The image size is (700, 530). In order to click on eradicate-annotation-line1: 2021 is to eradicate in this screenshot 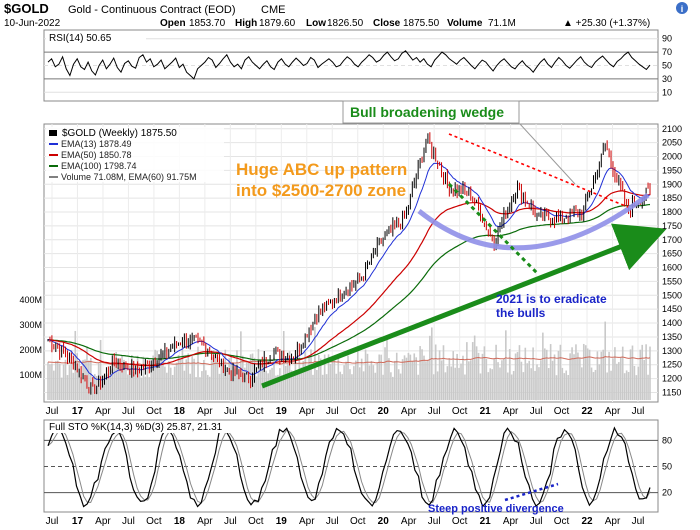, I will do `click(551, 299)`.